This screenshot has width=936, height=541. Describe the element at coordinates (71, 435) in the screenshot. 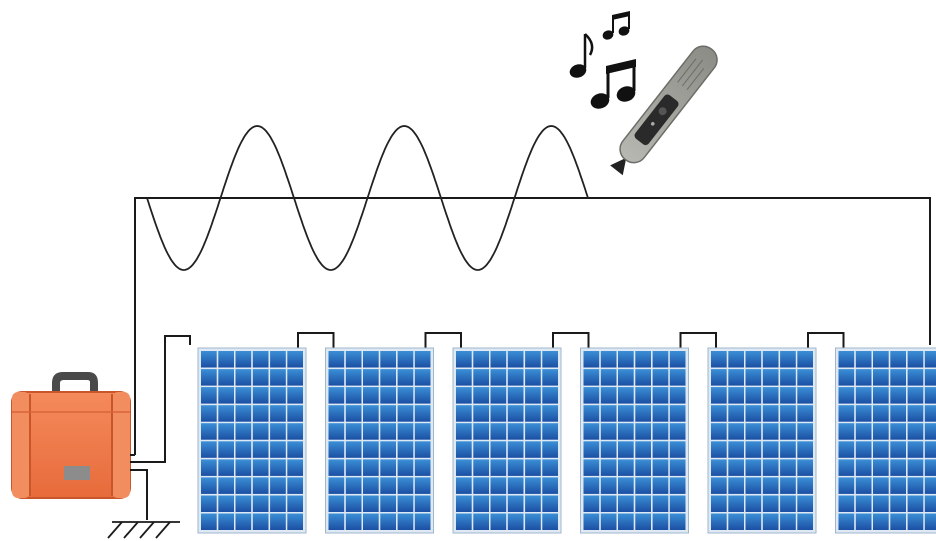

I see `transmitter-case-icon` at that location.